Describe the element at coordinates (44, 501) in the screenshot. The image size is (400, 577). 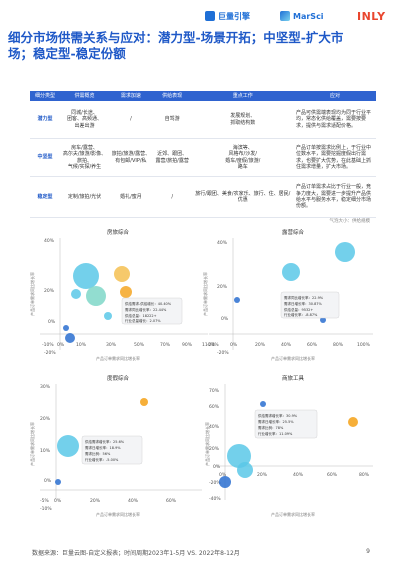
I see `x-tick: -5%` at that location.